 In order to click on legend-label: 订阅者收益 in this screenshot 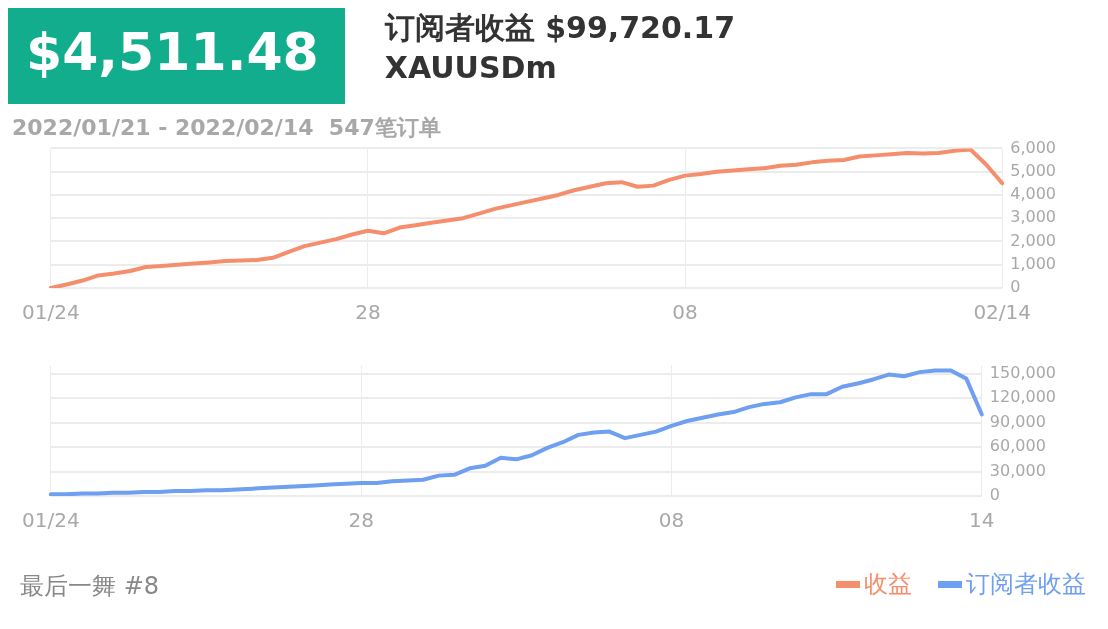, I will do `click(1026, 584)`.